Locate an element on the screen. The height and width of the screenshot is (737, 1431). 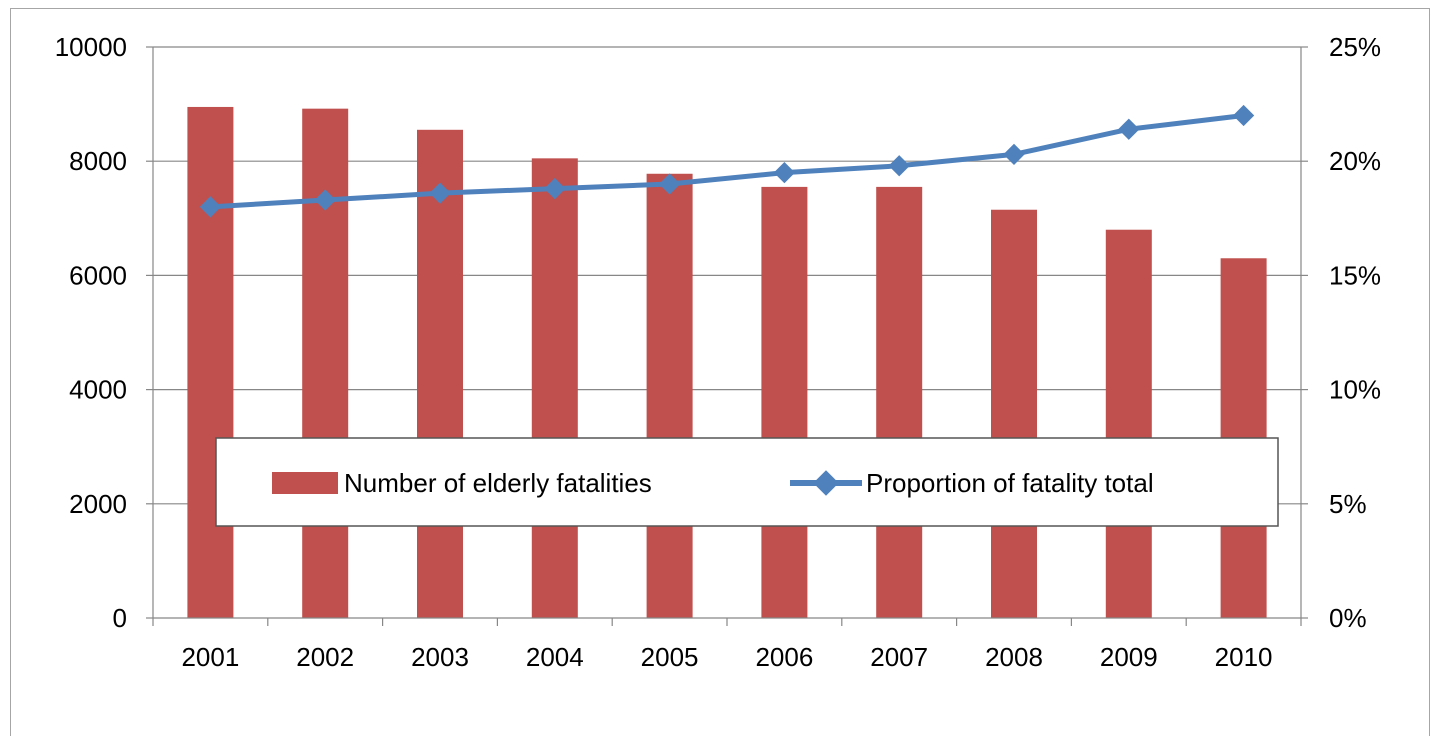
x-tick-label: 2008 is located at coordinates (1014, 657).